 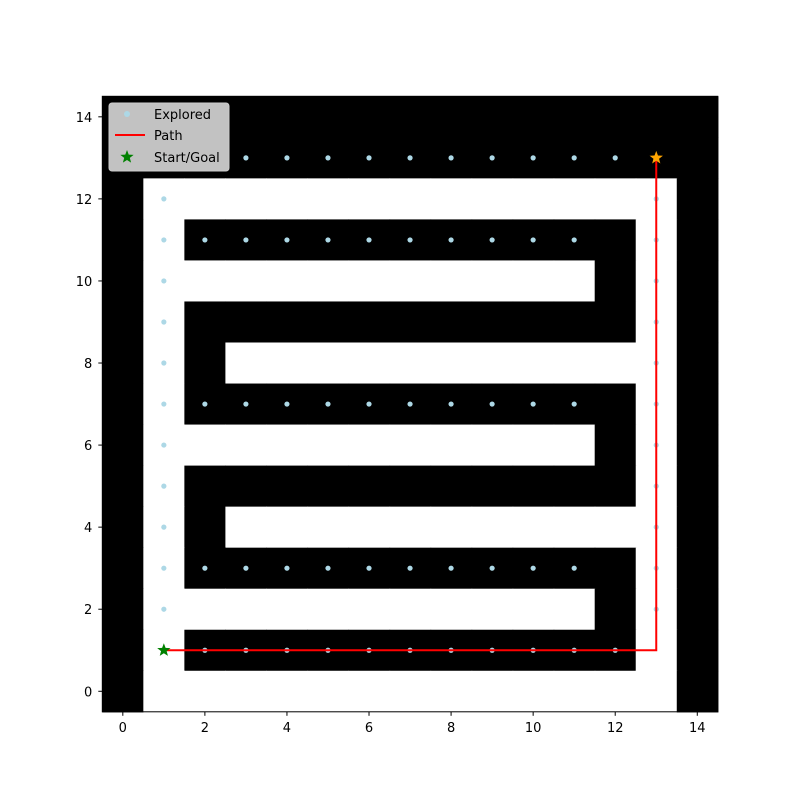 What do you see at coordinates (164, 649) in the screenshot?
I see `start-star-marker` at bounding box center [164, 649].